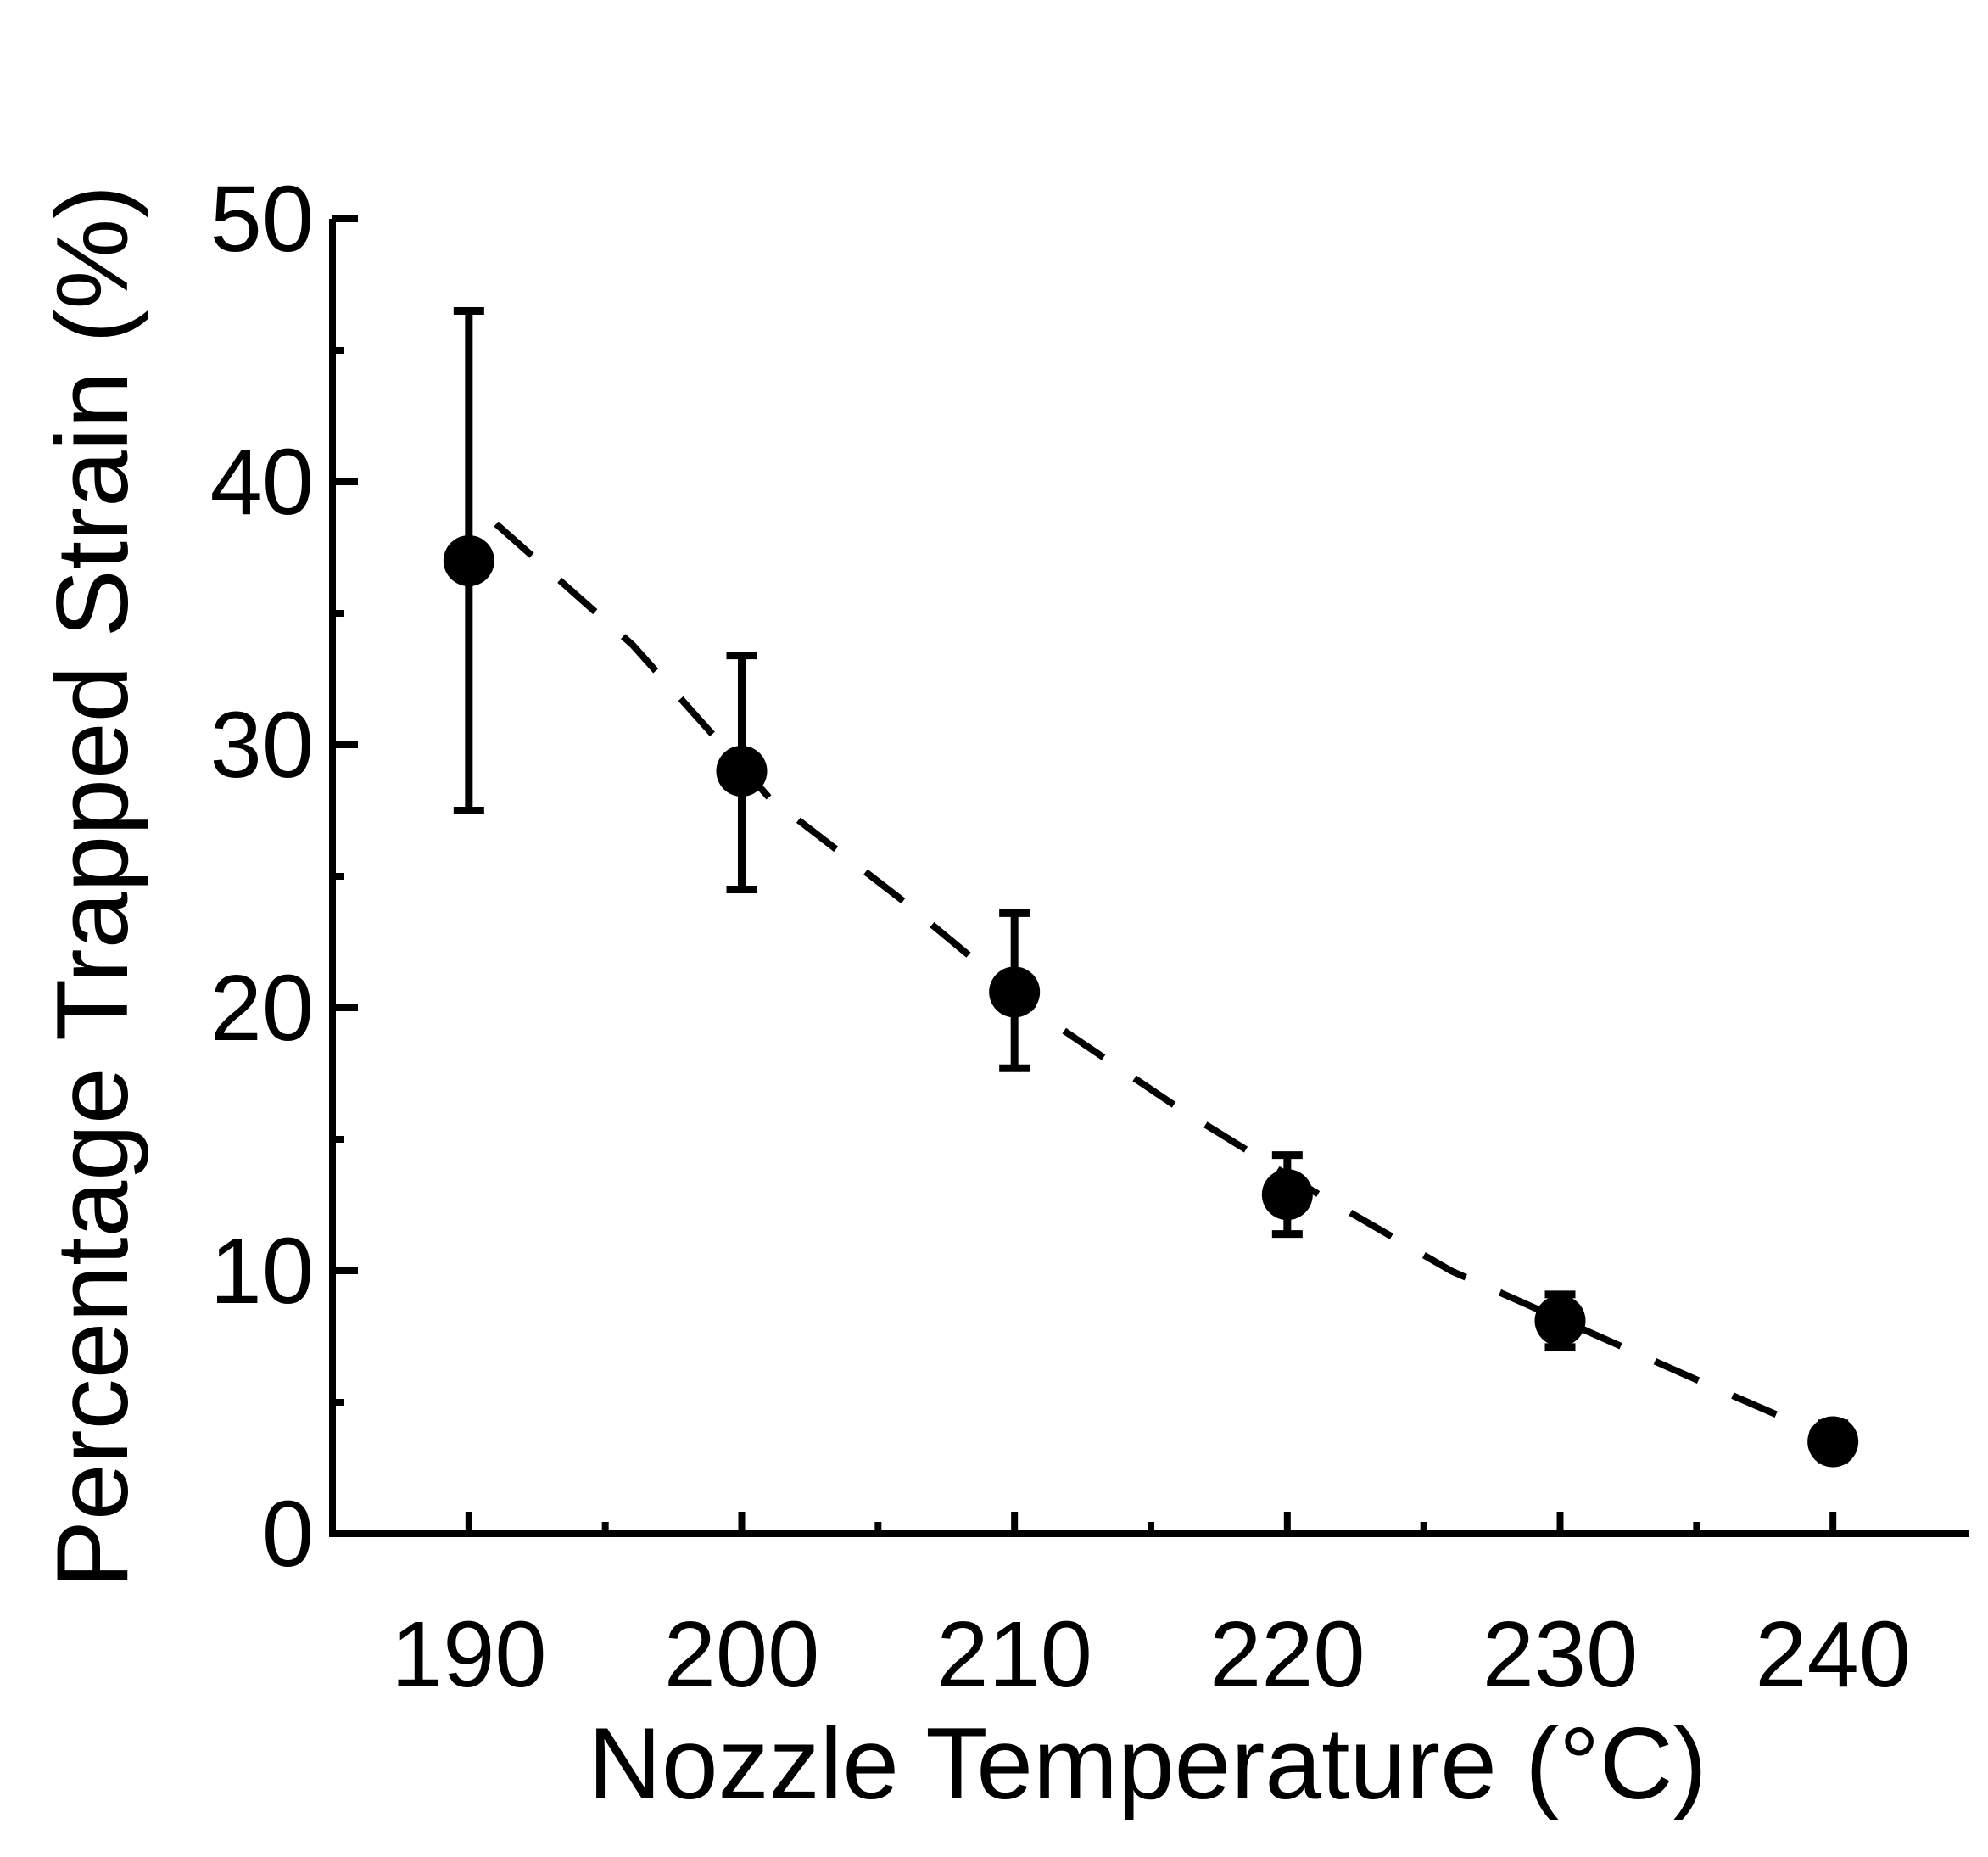 The image size is (1988, 1857). Describe the element at coordinates (742, 1655) in the screenshot. I see `x-tick-label: 200` at that location.